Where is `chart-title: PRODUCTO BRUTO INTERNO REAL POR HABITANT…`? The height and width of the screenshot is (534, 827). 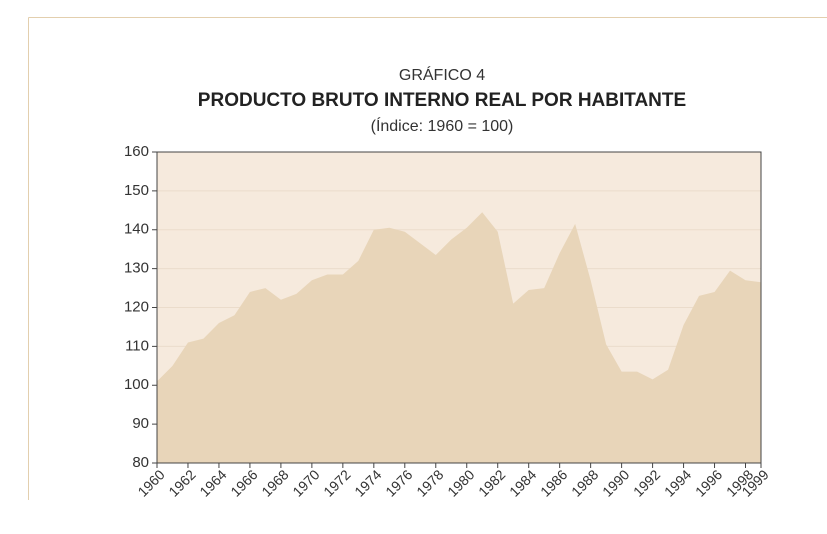 chart-title: PRODUCTO BRUTO INTERNO REAL POR HABITANT… is located at coordinates (442, 100).